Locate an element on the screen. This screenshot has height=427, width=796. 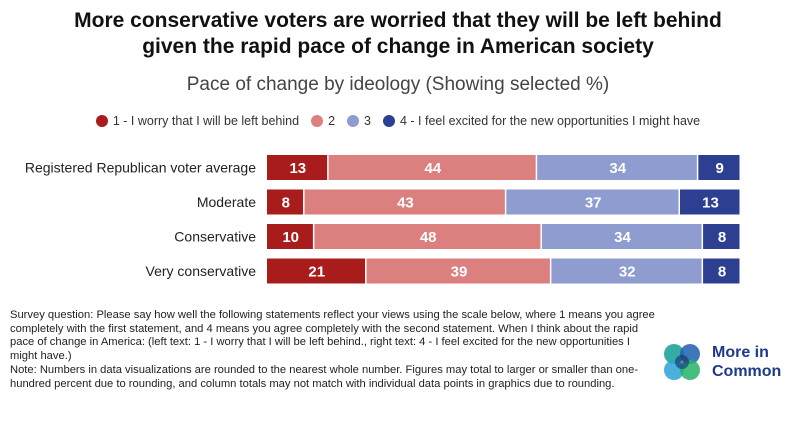
legend-label-3: 3 is located at coordinates (367, 121).